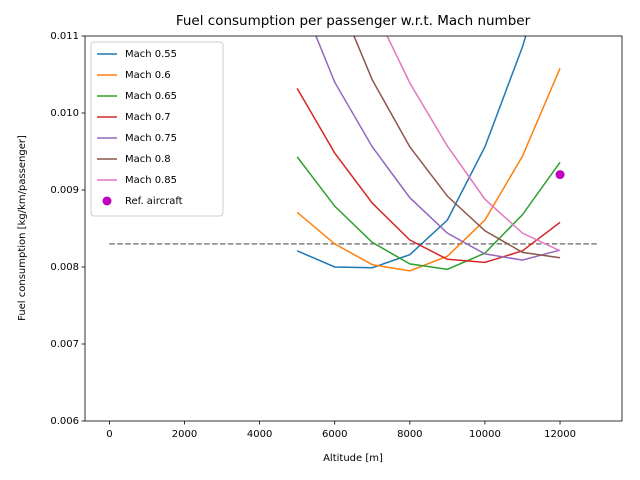  Describe the element at coordinates (151, 138) in the screenshot. I see `legend-label: Mach 0.75` at that location.